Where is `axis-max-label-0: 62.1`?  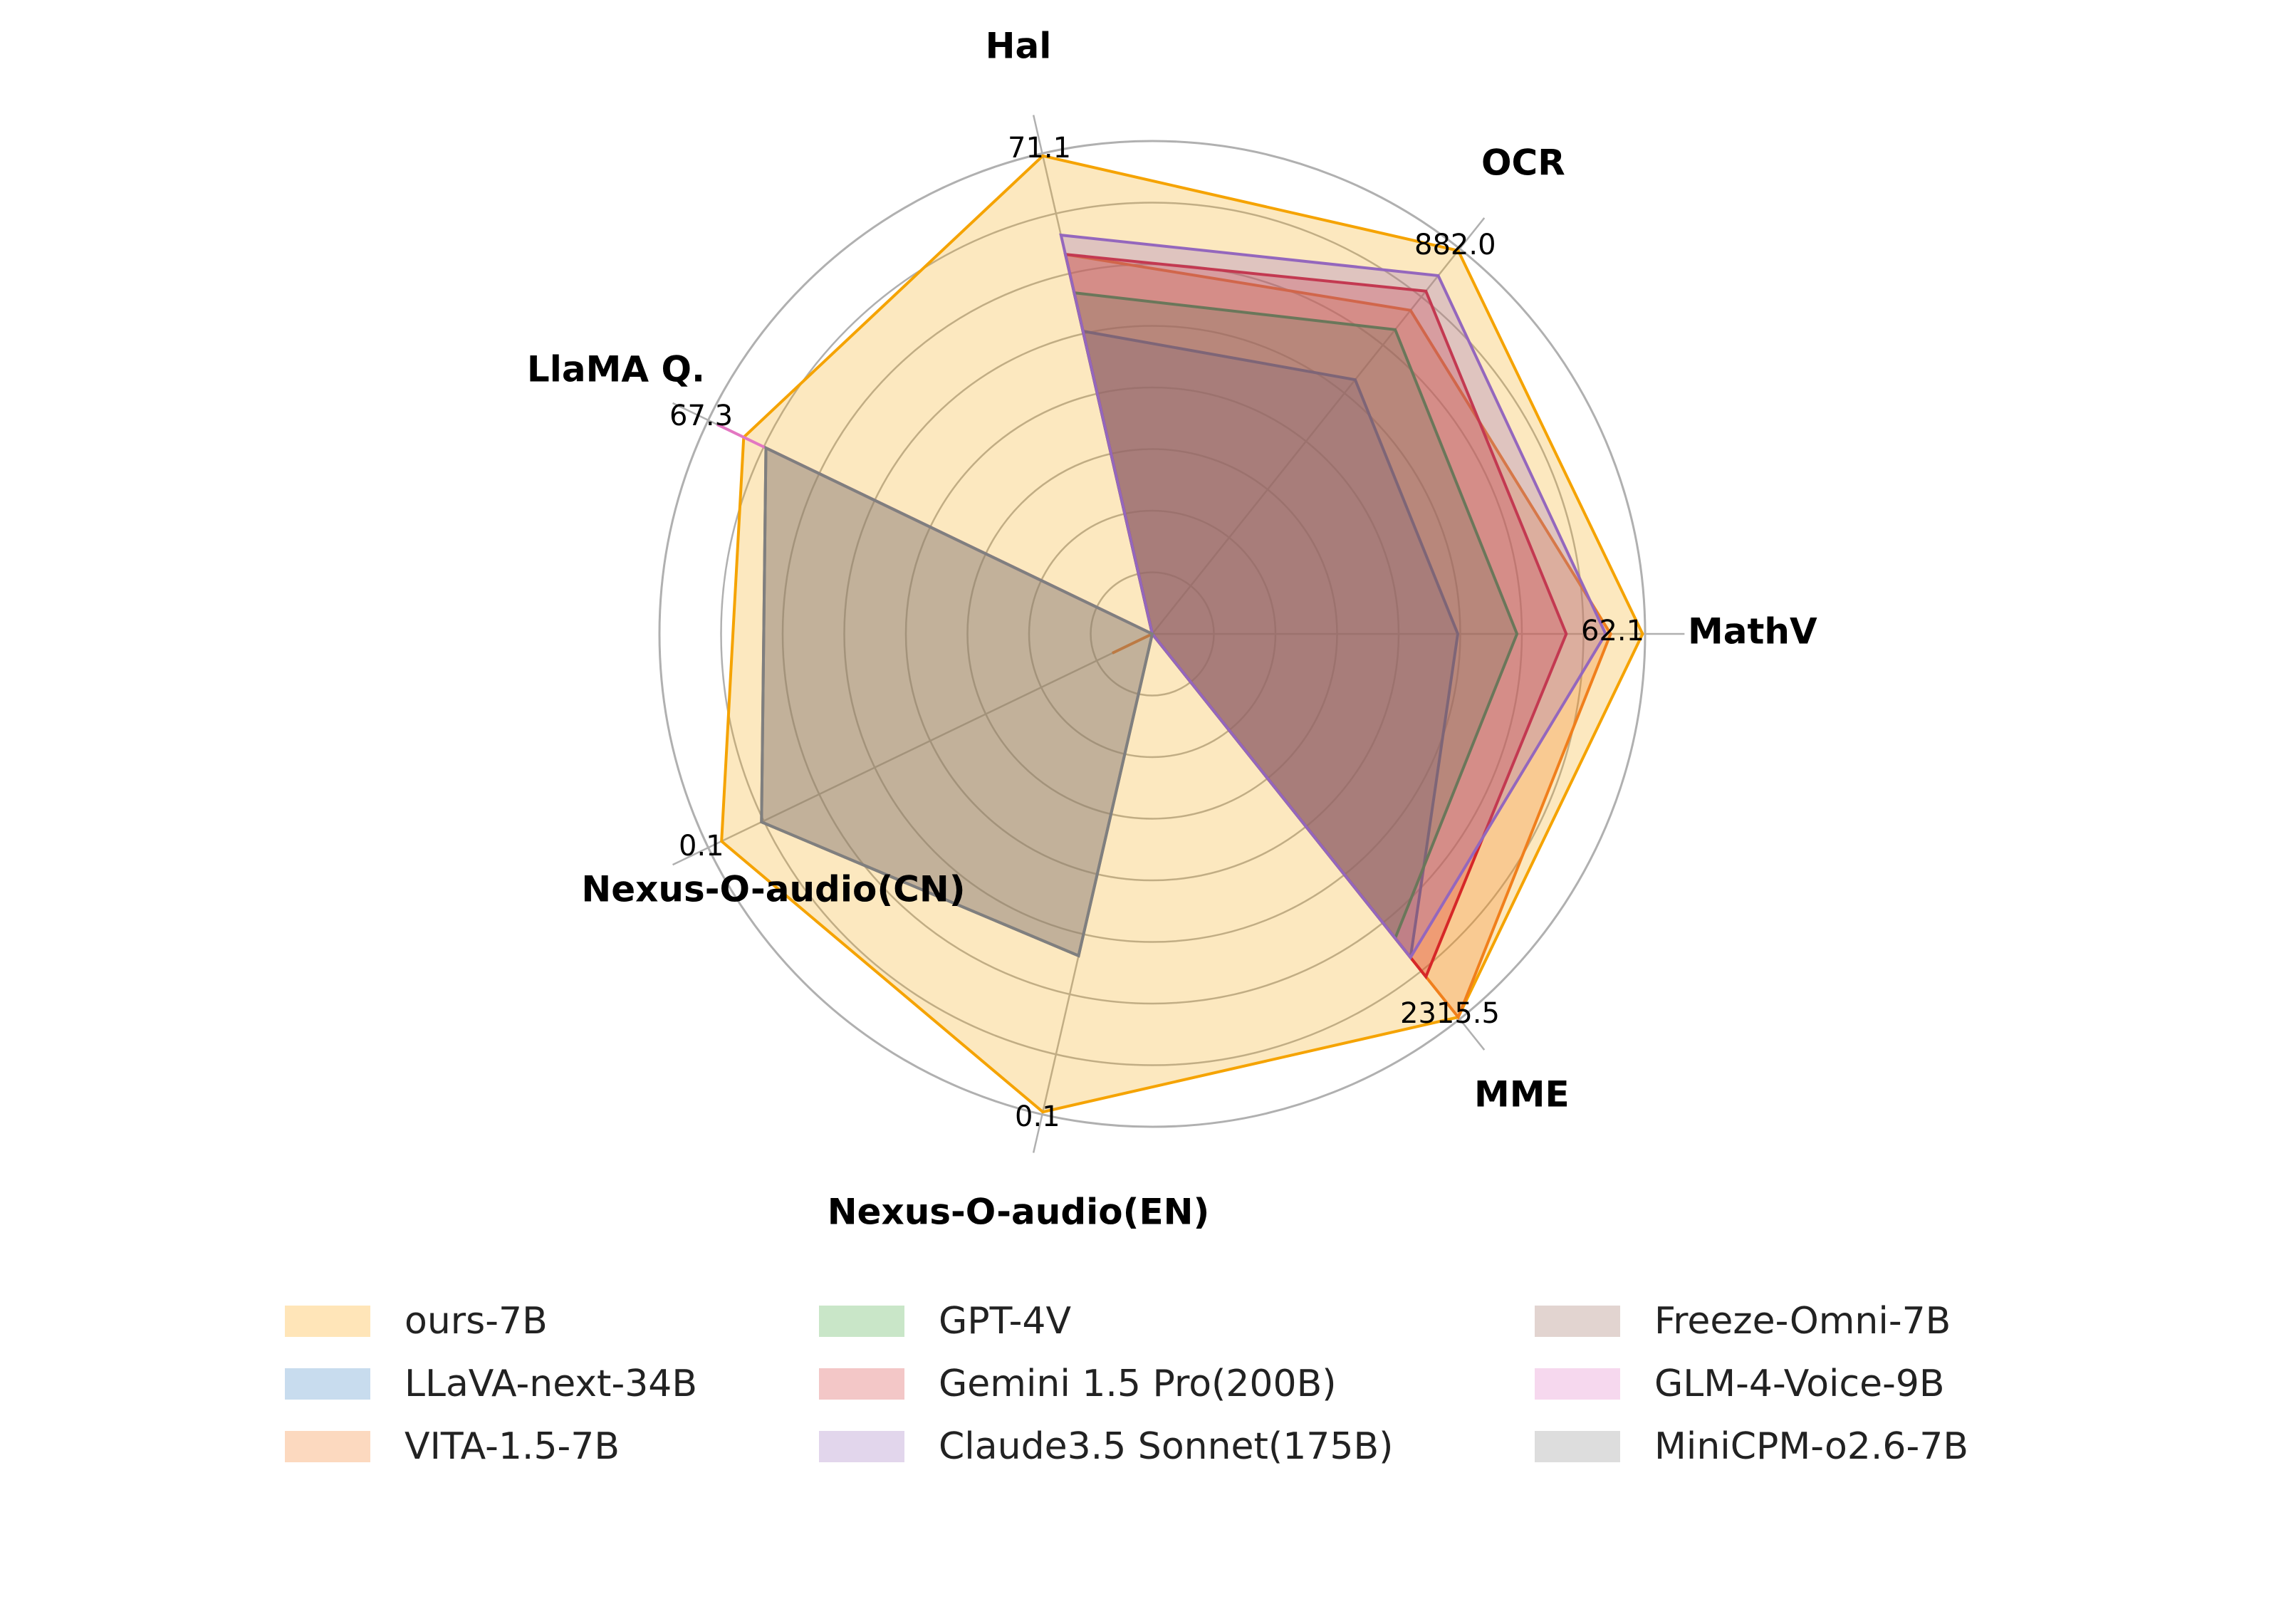
axis-max-label-0: 62.1 is located at coordinates (1612, 631).